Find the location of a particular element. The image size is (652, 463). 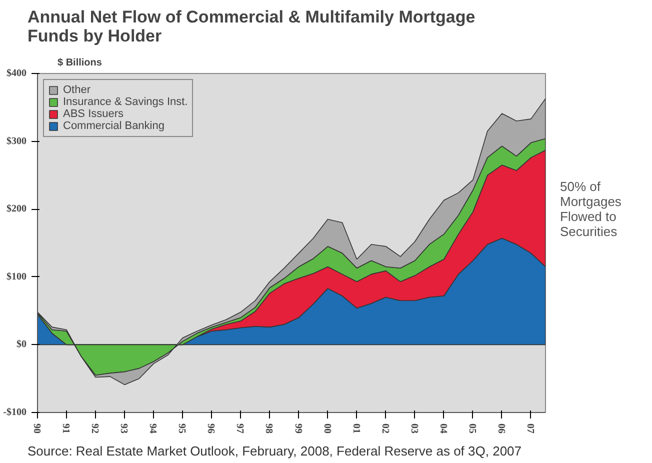

x-tick-label: 93 is located at coordinates (124, 429).